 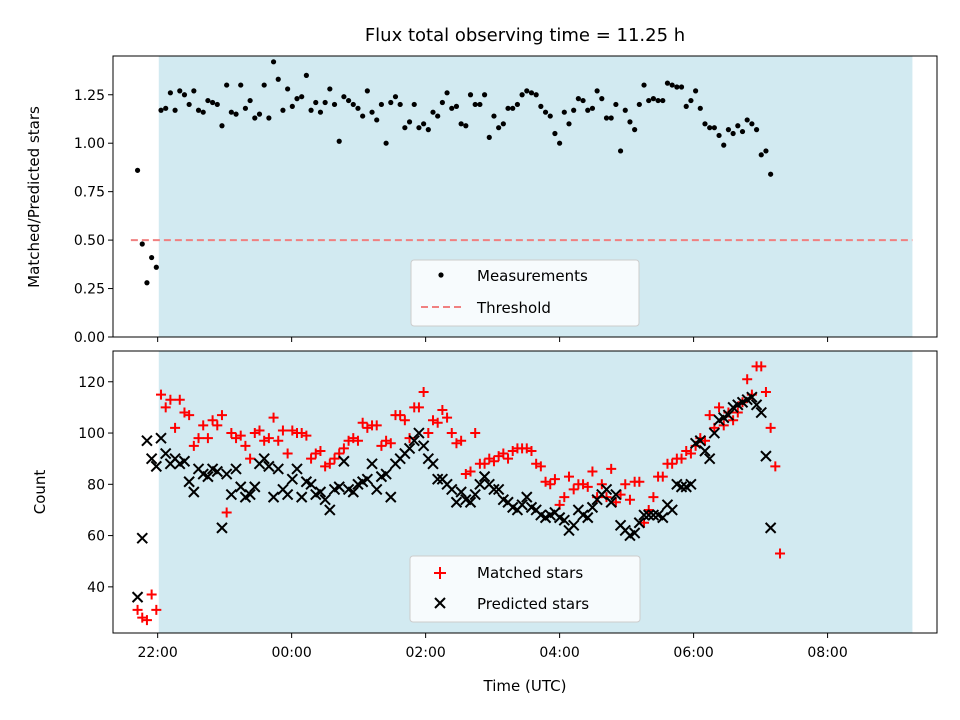 What do you see at coordinates (827, 653) in the screenshot?
I see `bot-xtick-label: 08:00` at bounding box center [827, 653].